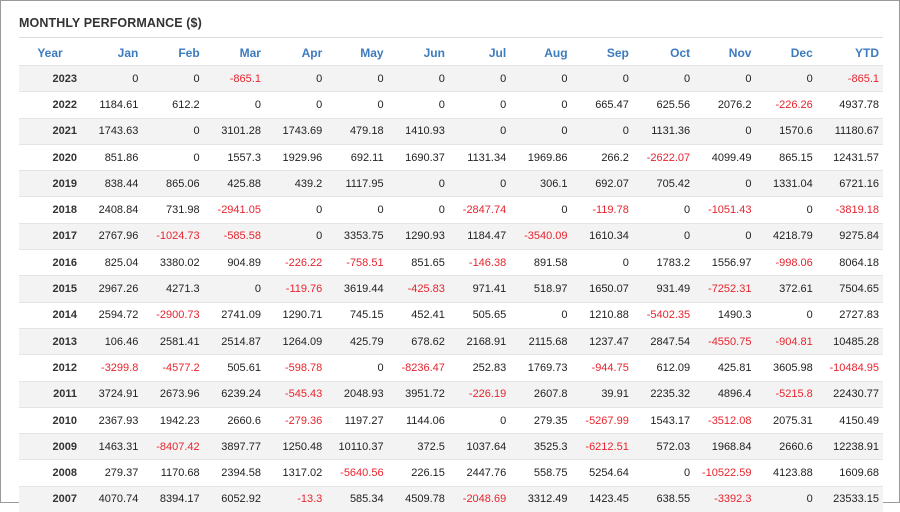 This screenshot has height=512, width=900. Describe the element at coordinates (50, 53) in the screenshot. I see `column-header-year: Year` at that location.